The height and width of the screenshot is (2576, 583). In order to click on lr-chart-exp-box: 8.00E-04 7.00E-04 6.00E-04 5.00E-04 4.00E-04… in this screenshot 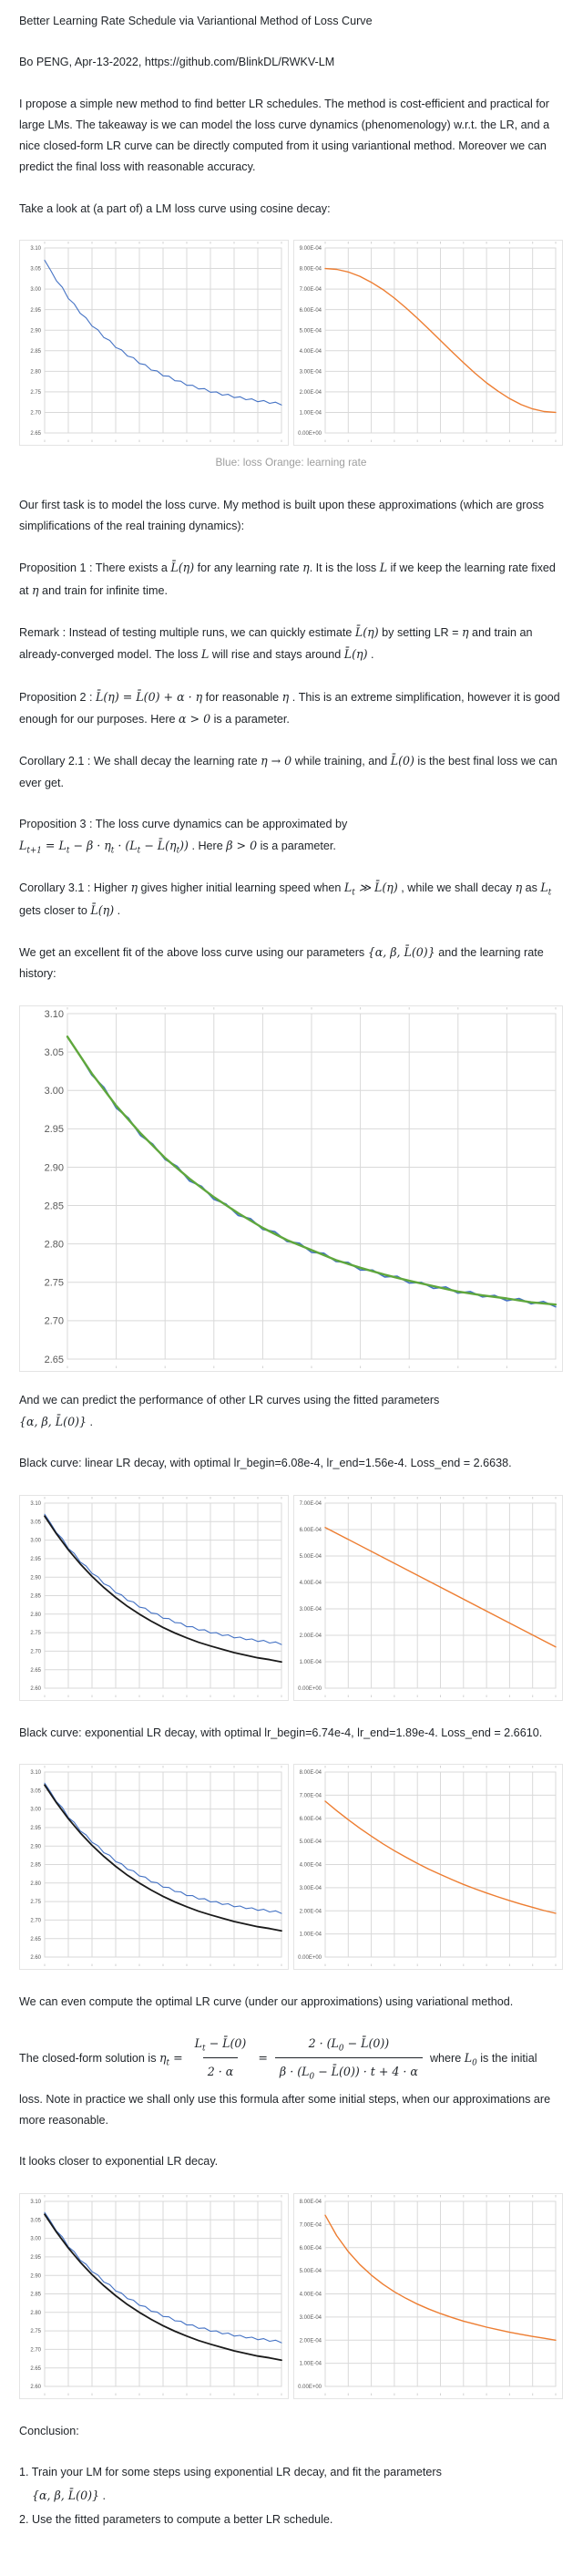, I will do `click(428, 1866)`.